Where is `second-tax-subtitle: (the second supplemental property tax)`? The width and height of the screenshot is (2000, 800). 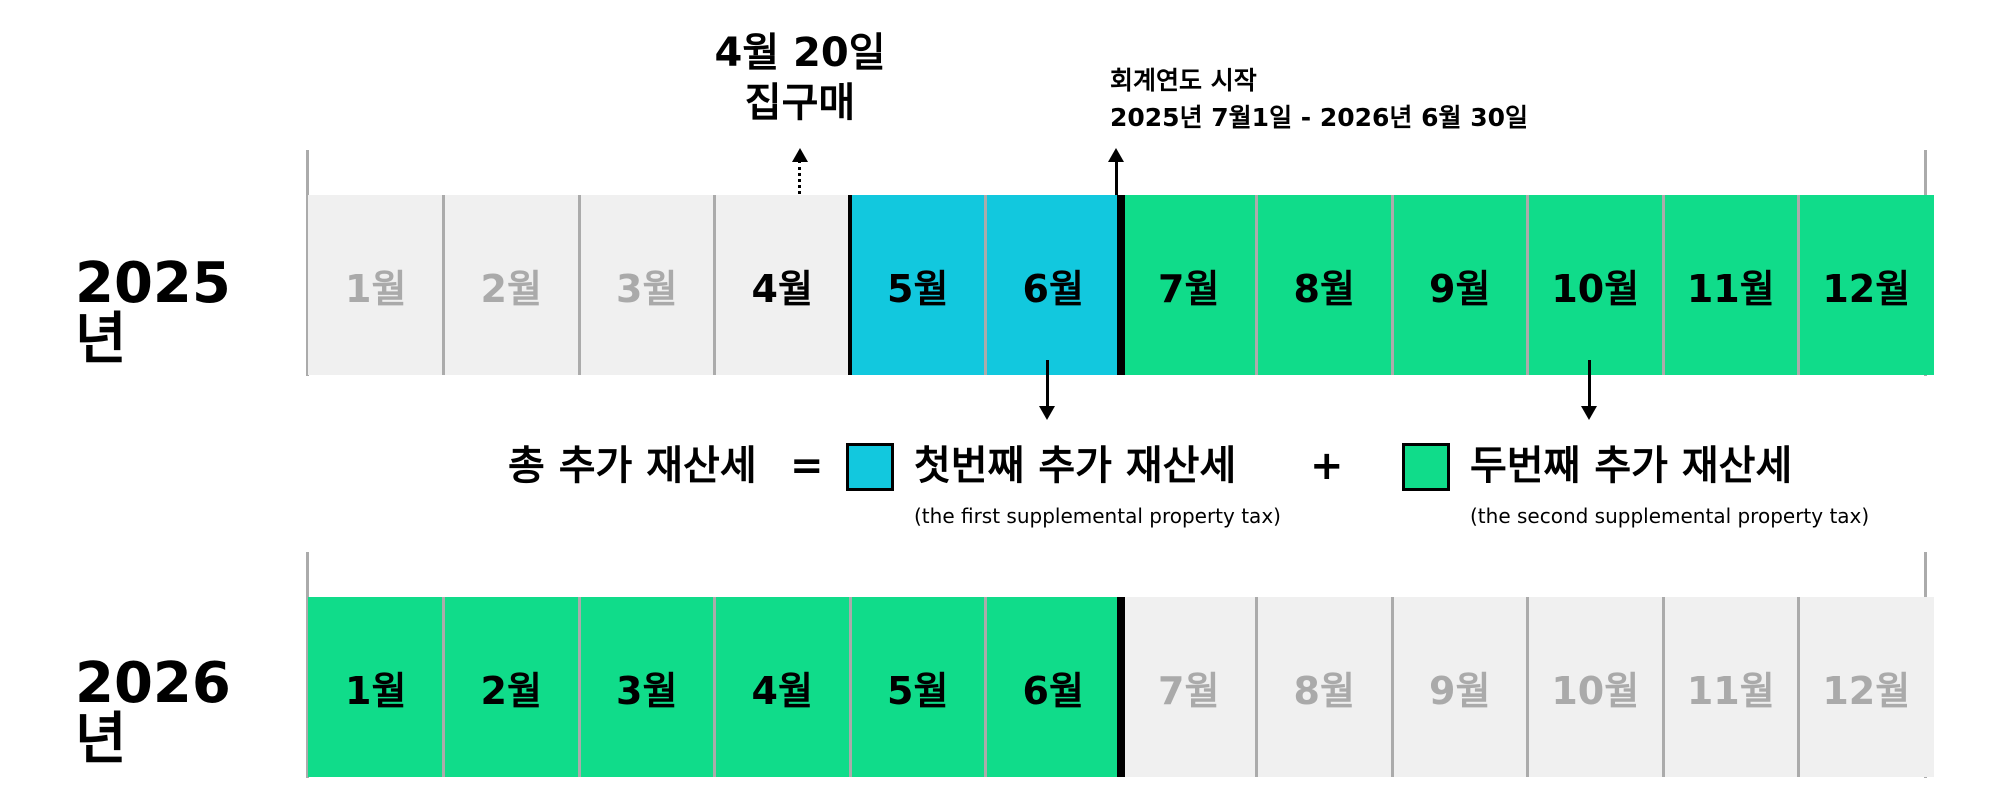
second-tax-subtitle: (the second supplemental property tax) is located at coordinates (1670, 516).